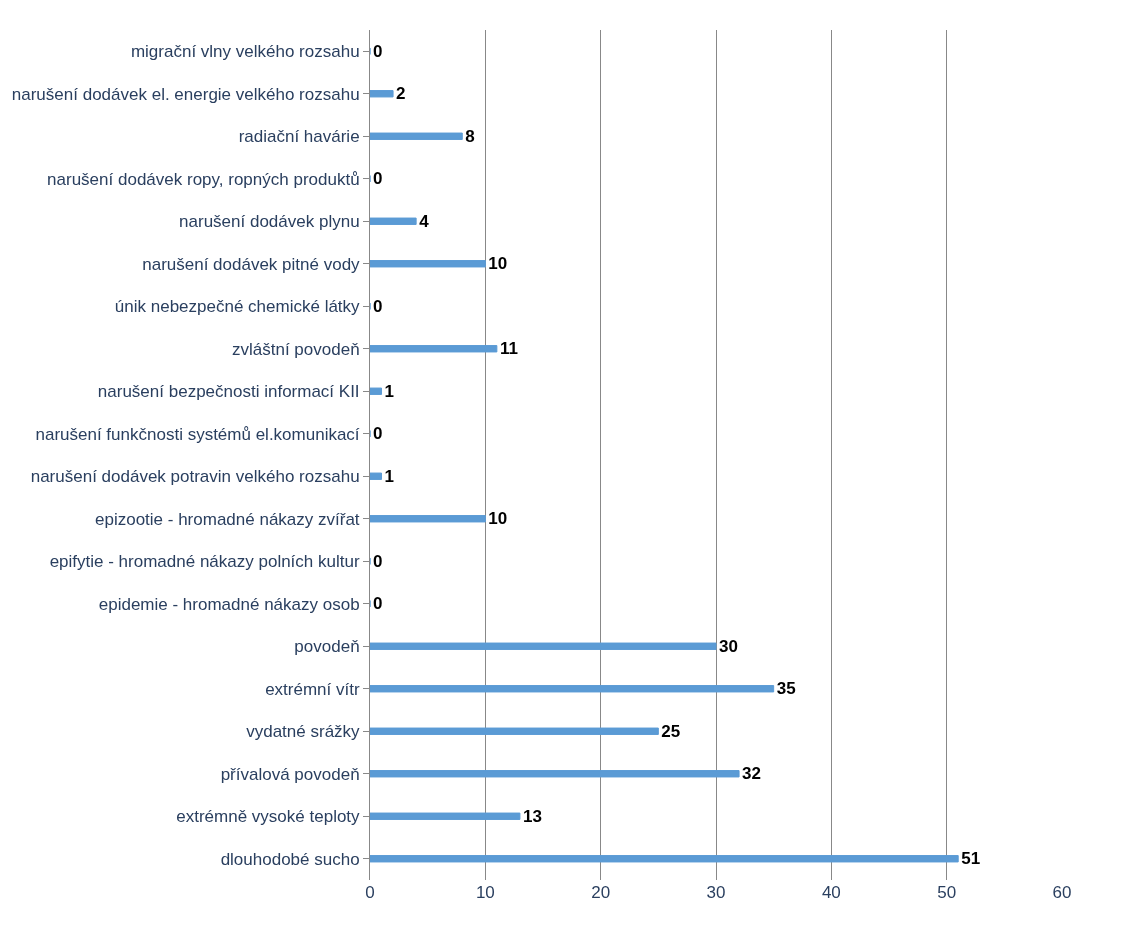 The height and width of the screenshot is (930, 1142). What do you see at coordinates (237, 307) in the screenshot?
I see `y-tick-label: únik nebezpečné chemické látky` at bounding box center [237, 307].